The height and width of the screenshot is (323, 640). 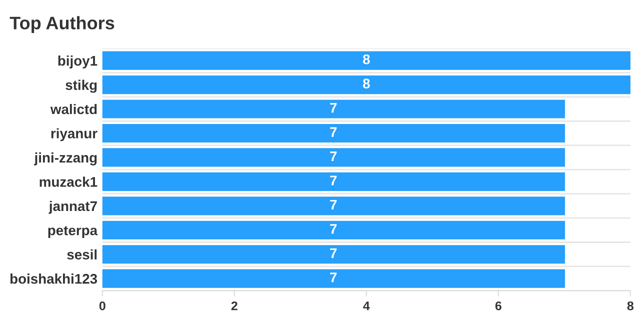 I want to click on y-tick-label: stikg, so click(x=81, y=86).